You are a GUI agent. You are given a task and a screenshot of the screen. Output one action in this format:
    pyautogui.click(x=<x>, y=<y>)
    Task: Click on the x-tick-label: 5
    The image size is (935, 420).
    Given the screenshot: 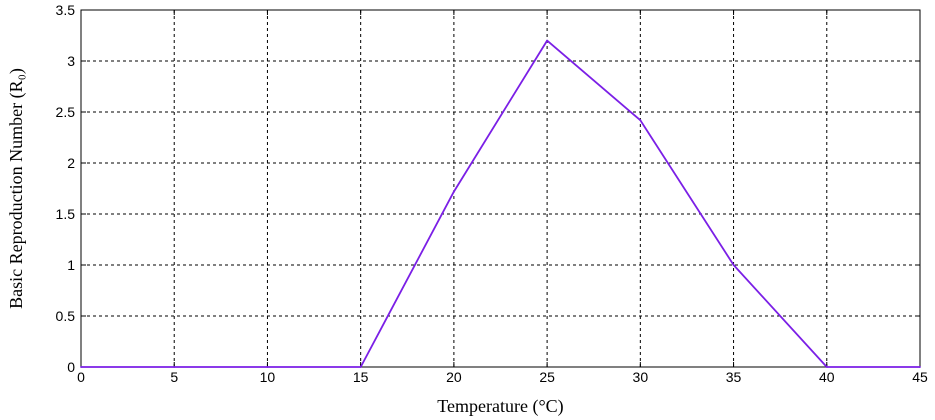 What is the action you would take?
    pyautogui.click(x=174, y=377)
    